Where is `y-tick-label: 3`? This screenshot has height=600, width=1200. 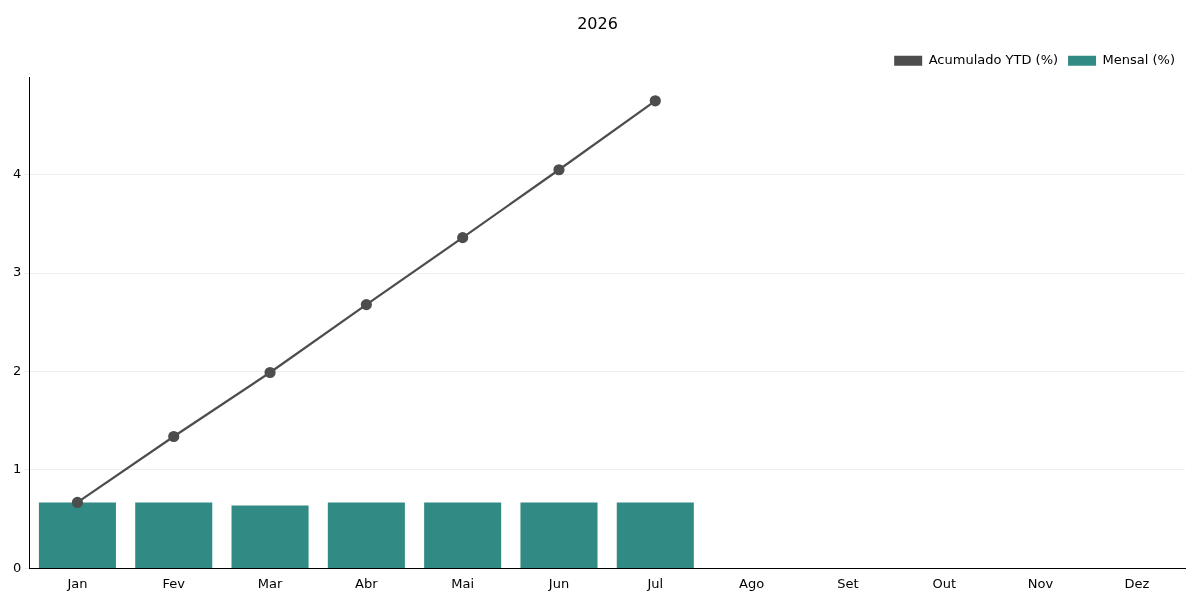 y-tick-label: 3 is located at coordinates (17, 272).